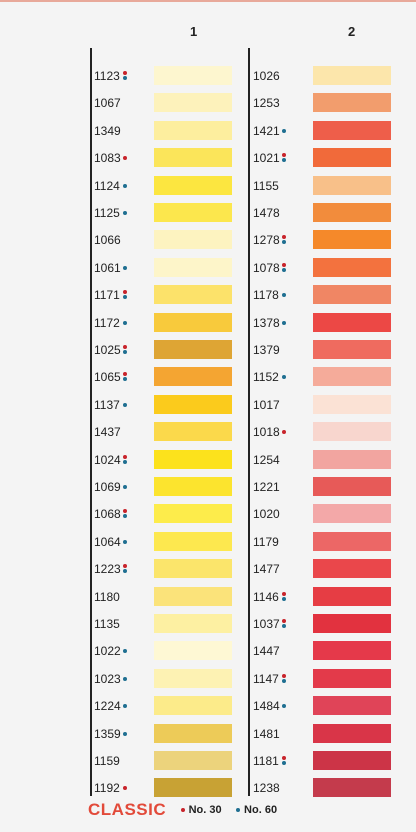  I want to click on color-row: 1192, so click(169, 788).